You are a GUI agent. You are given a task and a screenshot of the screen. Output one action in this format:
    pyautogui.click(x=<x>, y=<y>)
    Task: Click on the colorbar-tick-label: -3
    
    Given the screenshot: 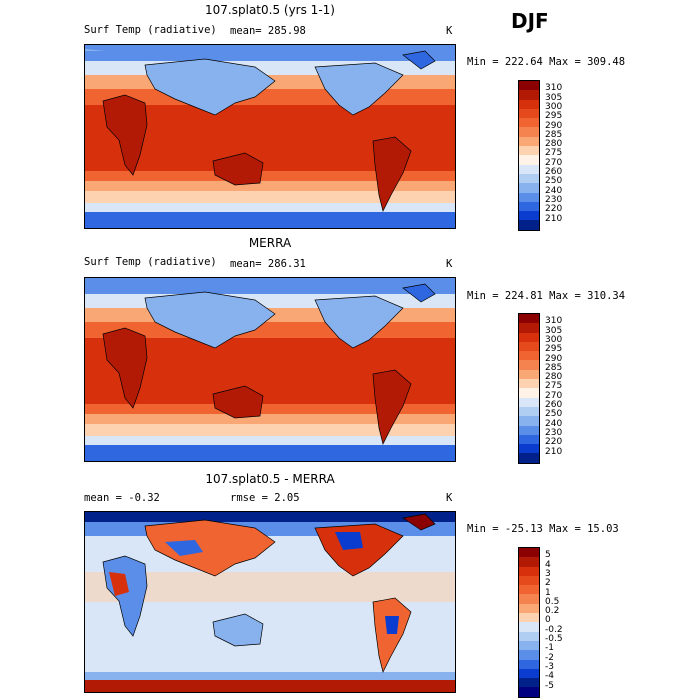 What is the action you would take?
    pyautogui.click(x=549, y=666)
    